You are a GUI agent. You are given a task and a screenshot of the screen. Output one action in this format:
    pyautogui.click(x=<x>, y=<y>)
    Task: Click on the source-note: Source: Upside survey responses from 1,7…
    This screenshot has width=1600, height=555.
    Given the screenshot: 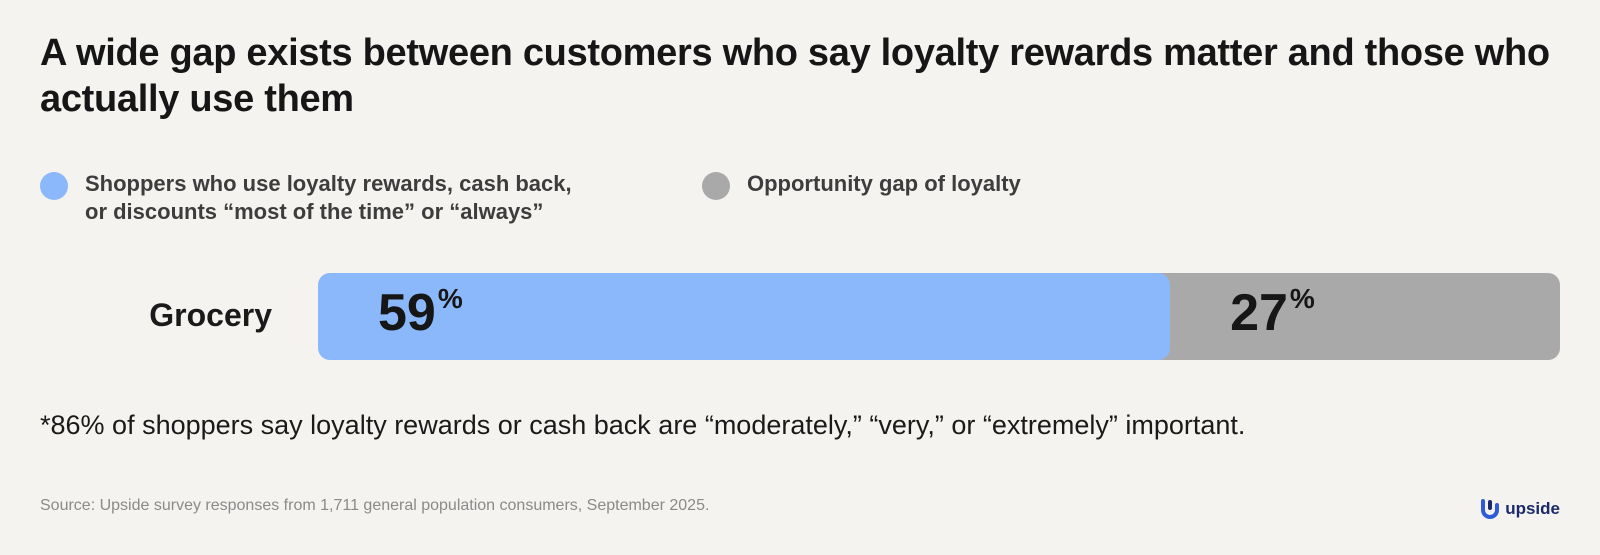 What is the action you would take?
    pyautogui.click(x=375, y=505)
    